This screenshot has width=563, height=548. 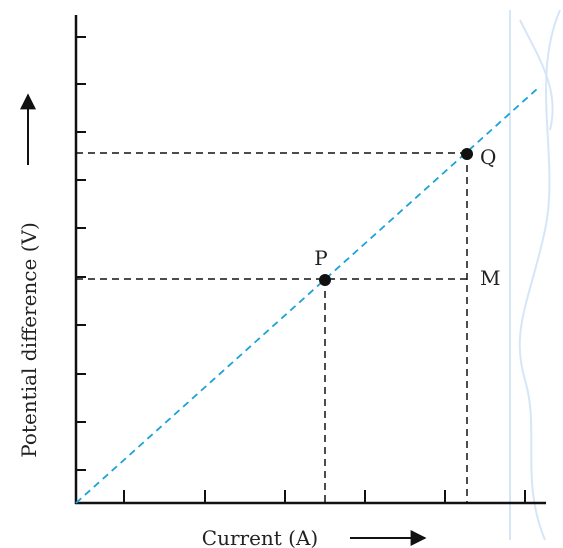 I want to click on x-axis-label: Current (A), so click(x=260, y=537).